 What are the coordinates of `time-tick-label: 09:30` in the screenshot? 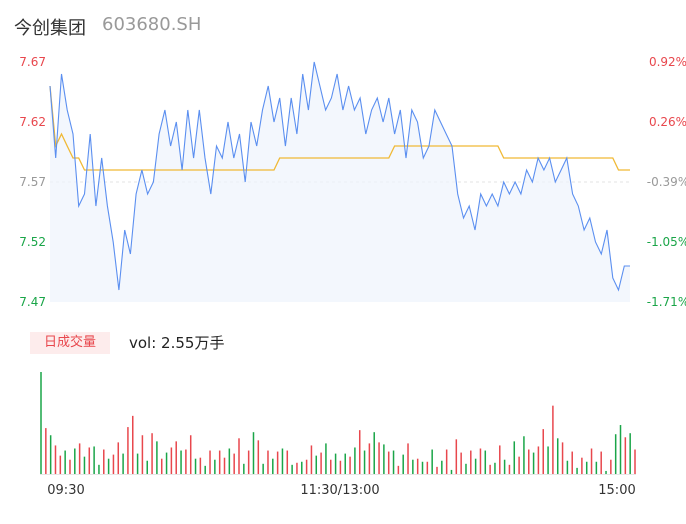 It's located at (65, 490).